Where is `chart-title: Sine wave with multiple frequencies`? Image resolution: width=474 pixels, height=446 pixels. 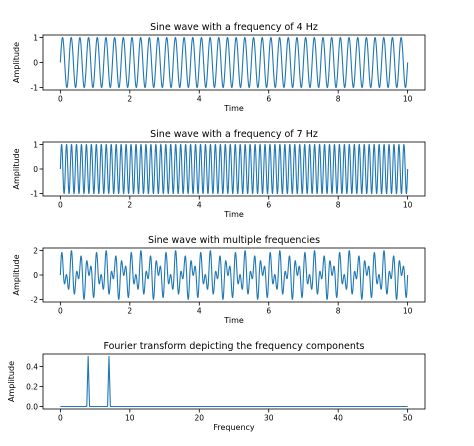
chart-title: Sine wave with multiple frequencies is located at coordinates (234, 240).